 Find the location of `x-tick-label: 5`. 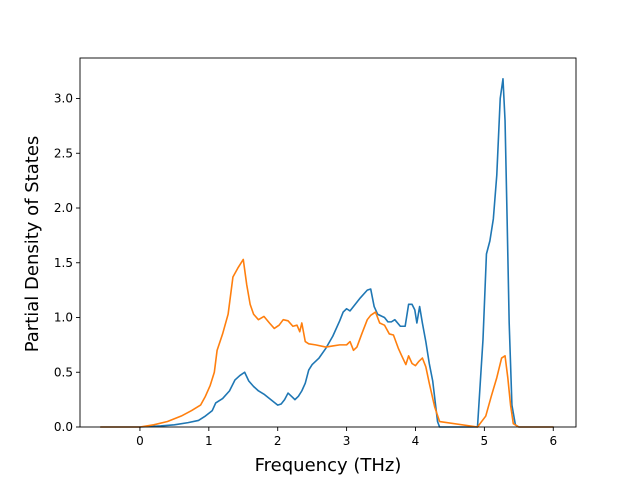

x-tick-label: 5 is located at coordinates (485, 441).